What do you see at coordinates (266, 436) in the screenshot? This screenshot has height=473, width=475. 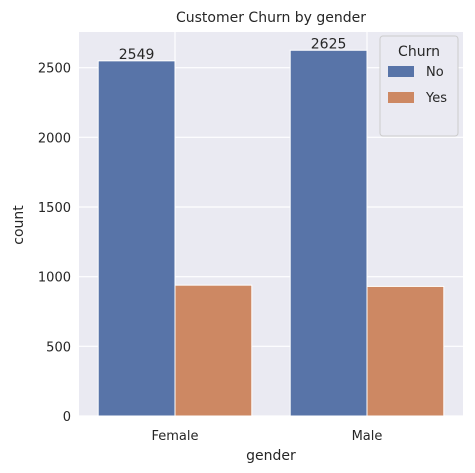 I see `x-tick-labels: Female Male` at bounding box center [266, 436].